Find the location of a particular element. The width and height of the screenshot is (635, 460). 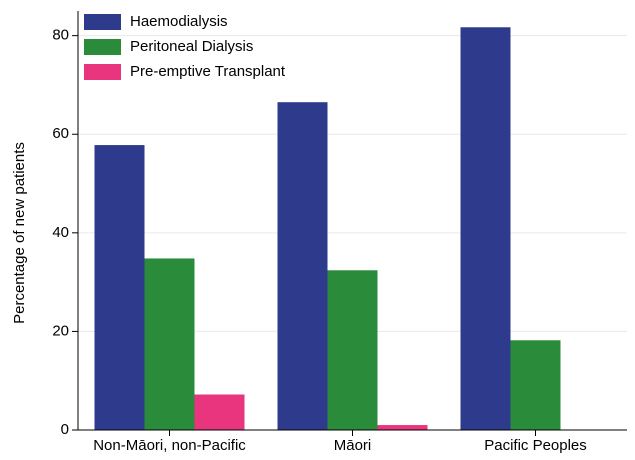

legend-label: Peritoneal Dialysis is located at coordinates (191, 46).